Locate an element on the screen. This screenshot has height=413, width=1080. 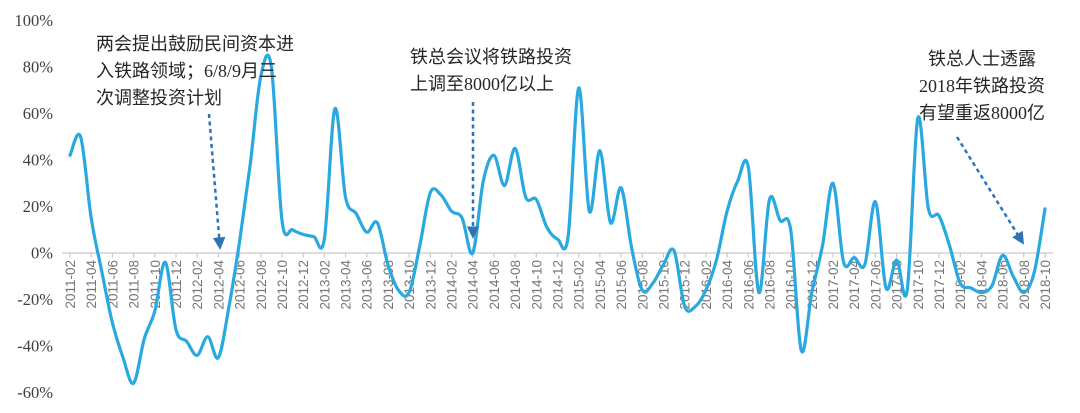
x-axis-label: 2014-10 is located at coordinates (536, 285).